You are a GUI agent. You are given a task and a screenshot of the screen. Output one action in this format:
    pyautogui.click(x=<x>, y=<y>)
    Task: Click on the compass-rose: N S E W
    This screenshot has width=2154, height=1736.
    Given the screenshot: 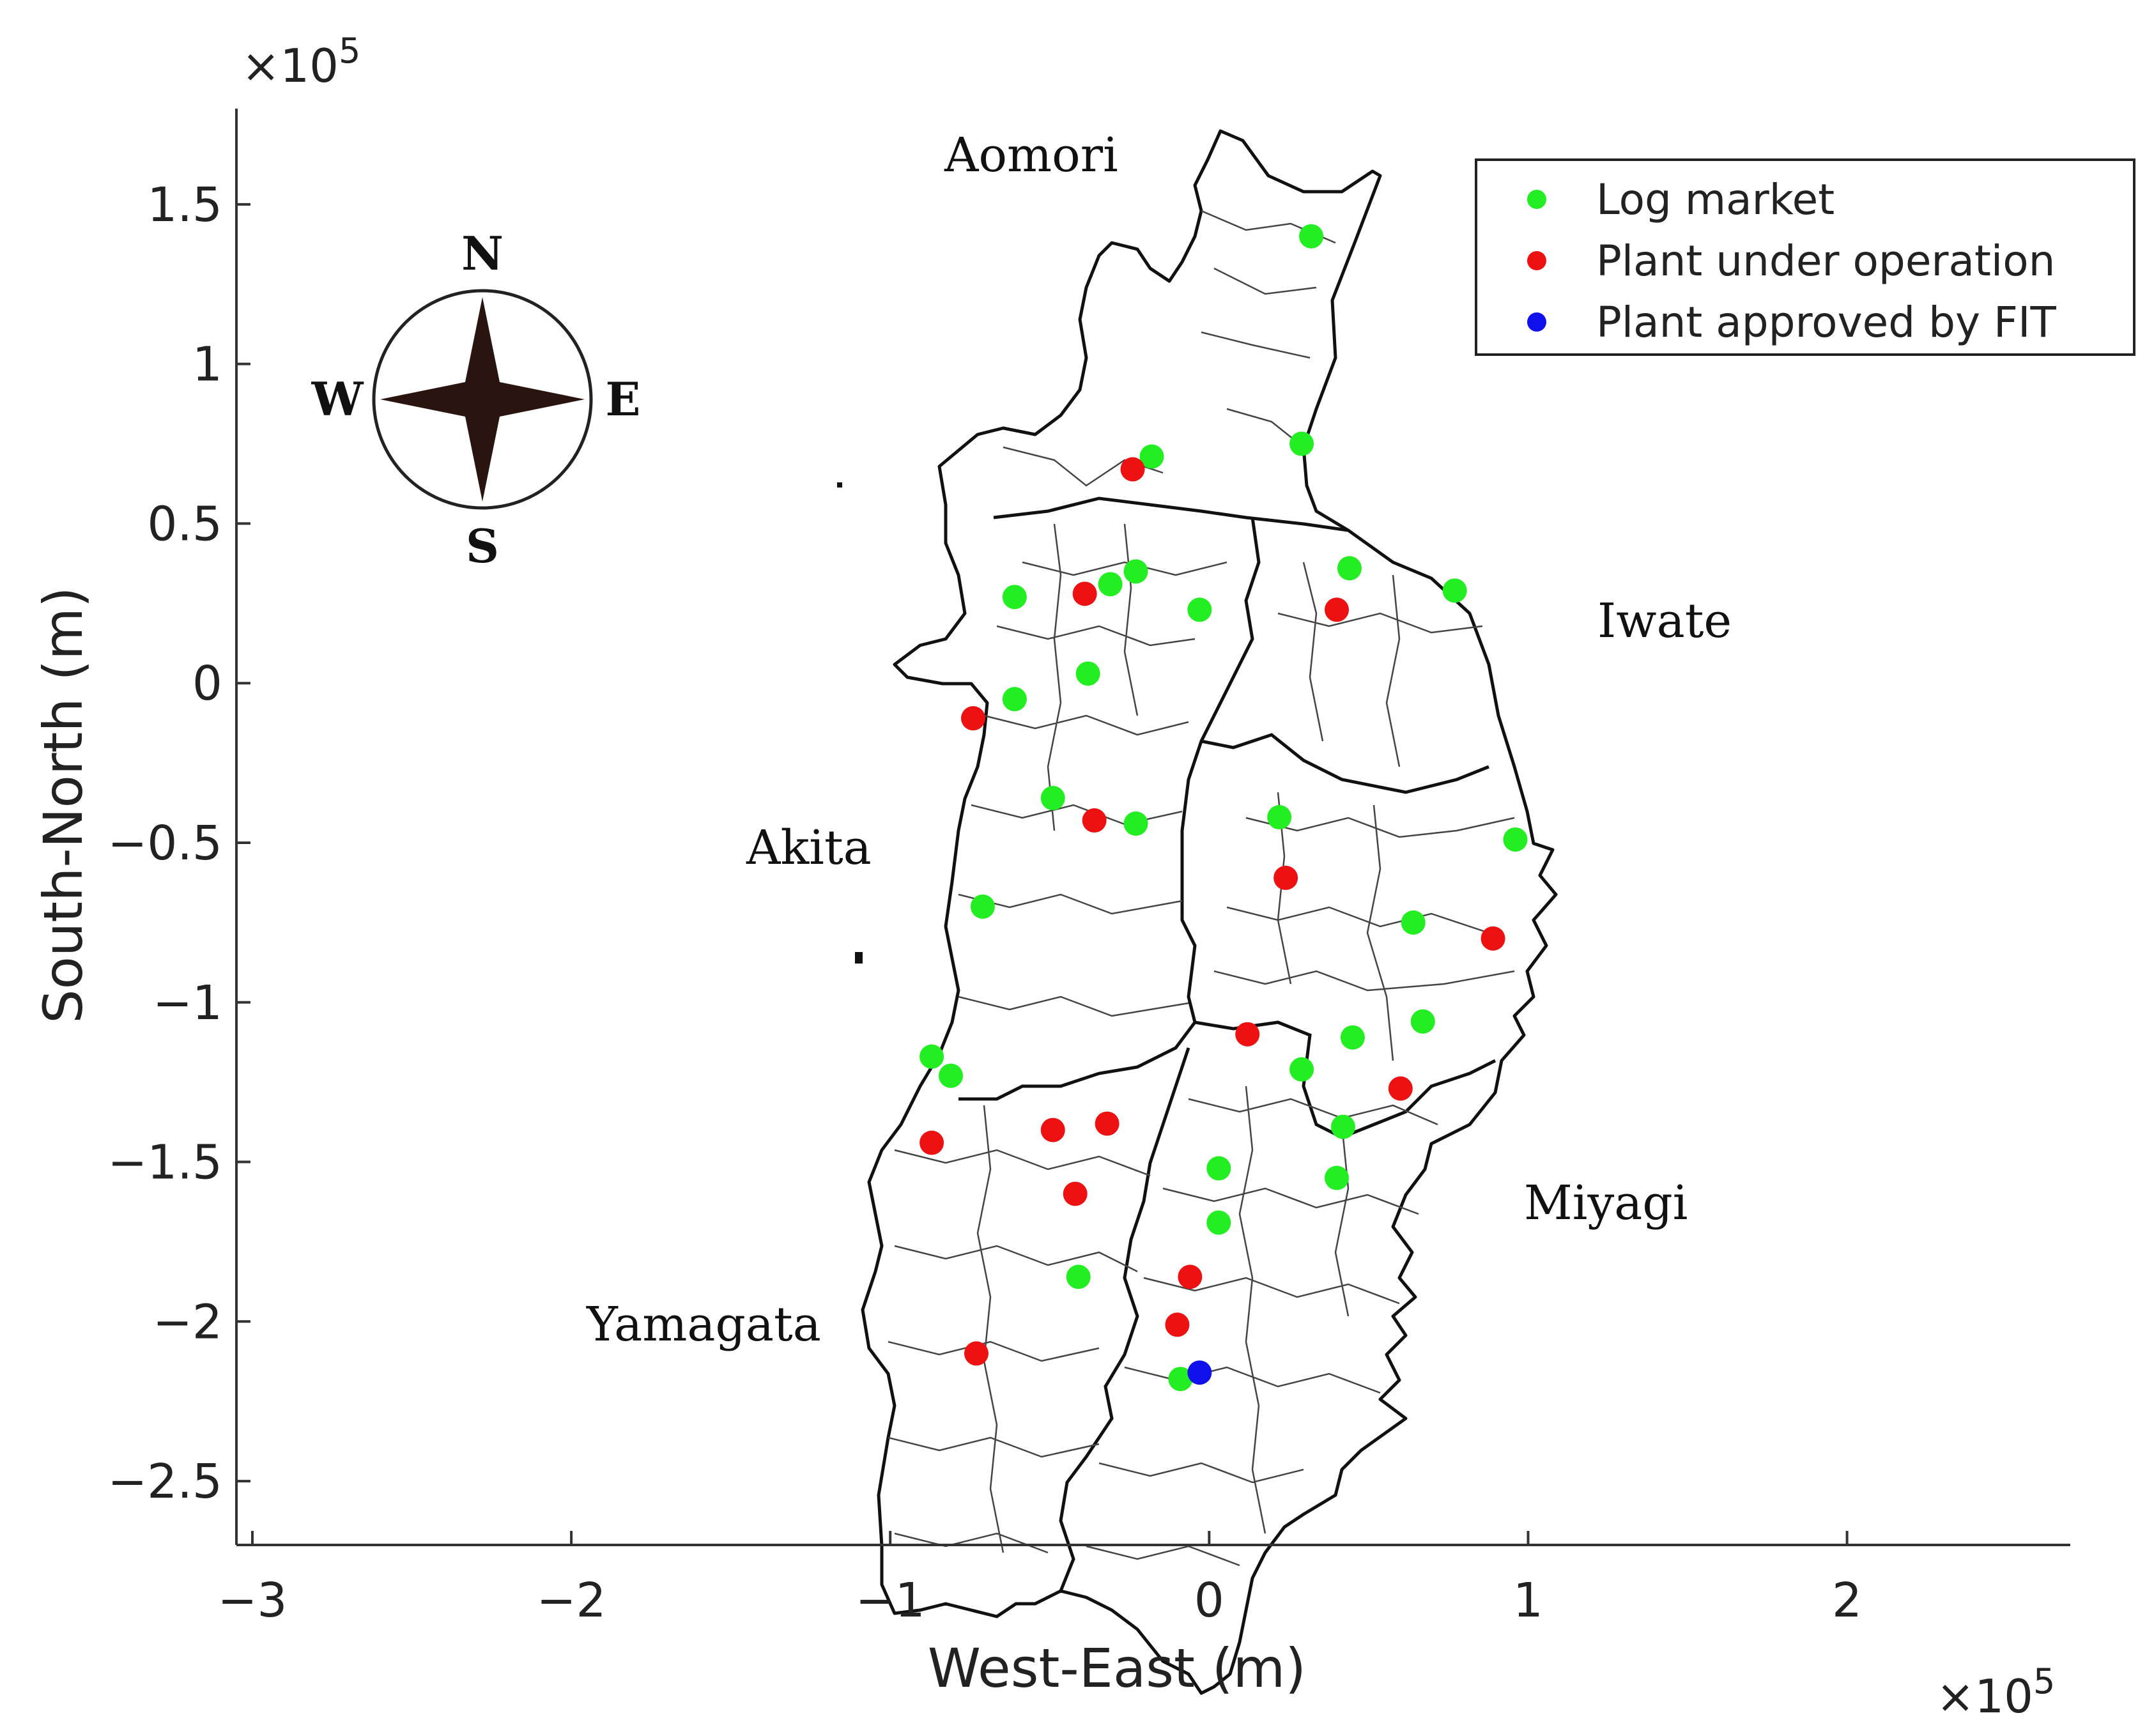 What is the action you would take?
    pyautogui.click(x=476, y=399)
    